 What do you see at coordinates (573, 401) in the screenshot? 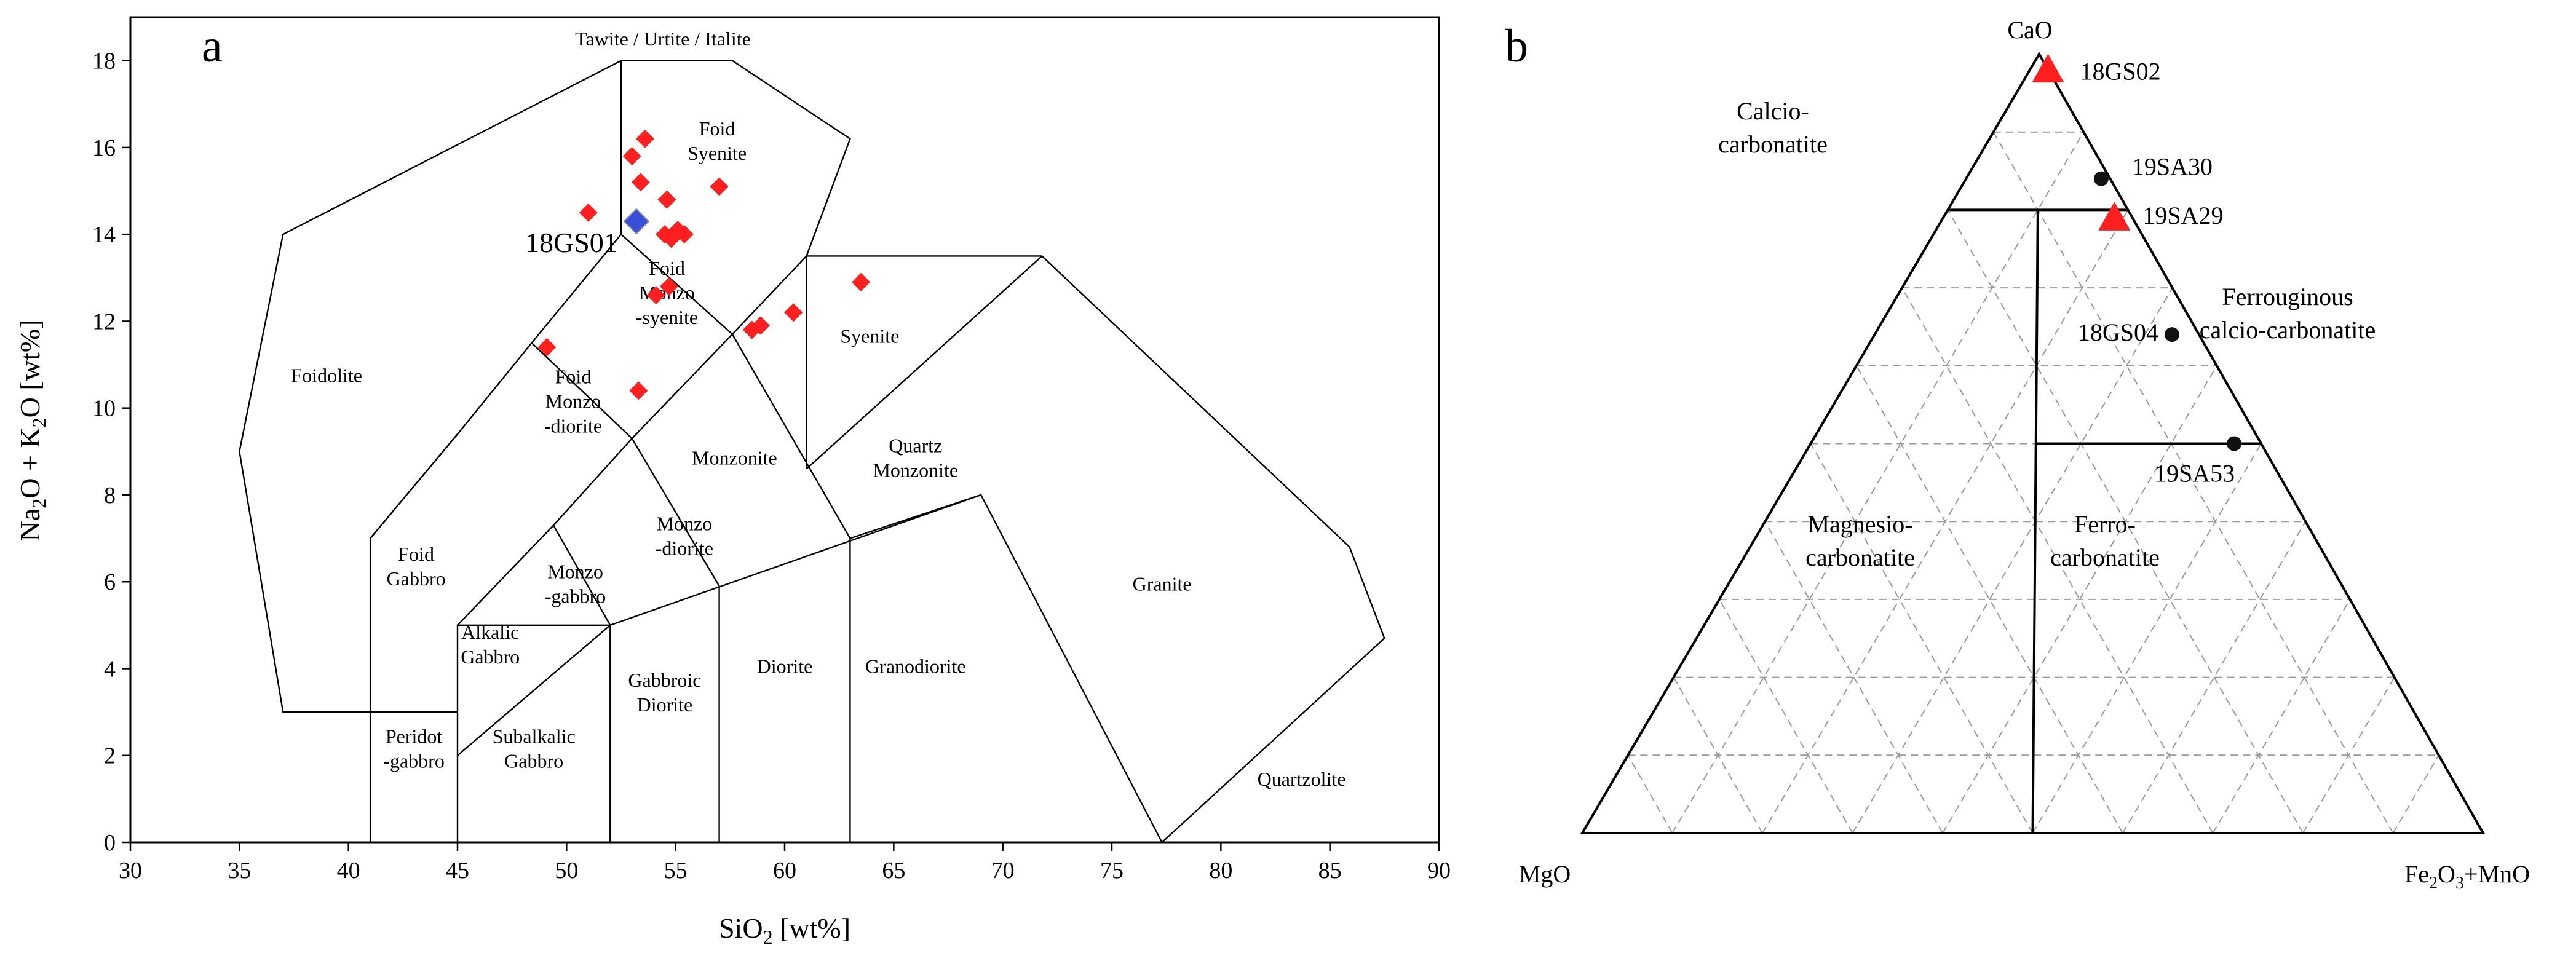
I see `field-label-foid-monzo-diorite: Foid Monzo -diorite` at bounding box center [573, 401].